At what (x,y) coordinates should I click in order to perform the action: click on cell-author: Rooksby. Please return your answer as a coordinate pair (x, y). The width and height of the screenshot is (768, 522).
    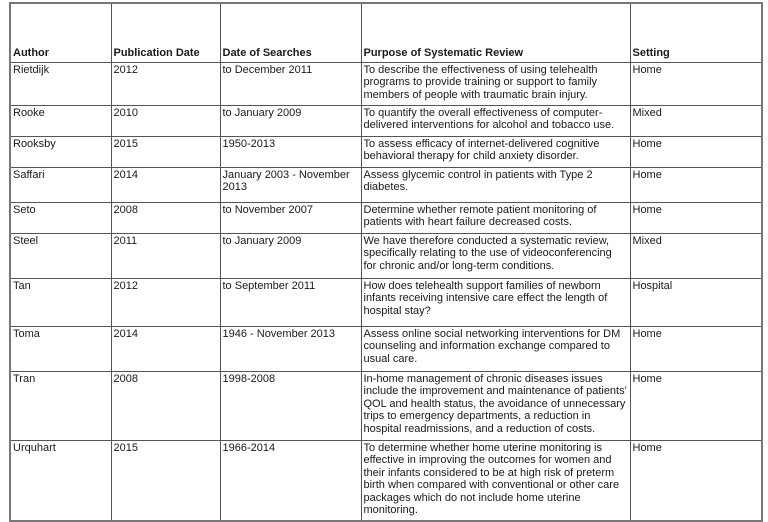
    Looking at the image, I should click on (60, 151).